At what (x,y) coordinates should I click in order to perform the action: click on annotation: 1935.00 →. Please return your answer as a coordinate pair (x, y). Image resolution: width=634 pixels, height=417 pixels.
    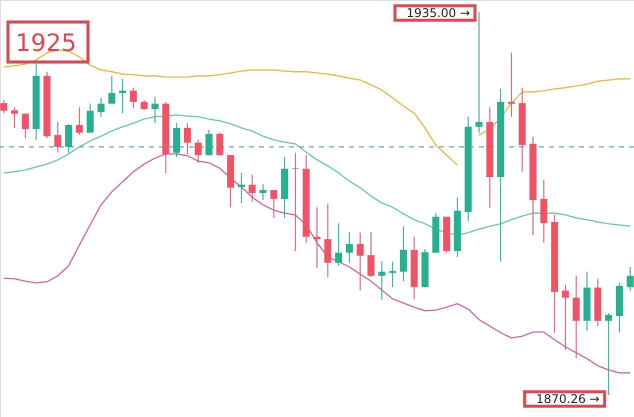
    Looking at the image, I should click on (438, 13).